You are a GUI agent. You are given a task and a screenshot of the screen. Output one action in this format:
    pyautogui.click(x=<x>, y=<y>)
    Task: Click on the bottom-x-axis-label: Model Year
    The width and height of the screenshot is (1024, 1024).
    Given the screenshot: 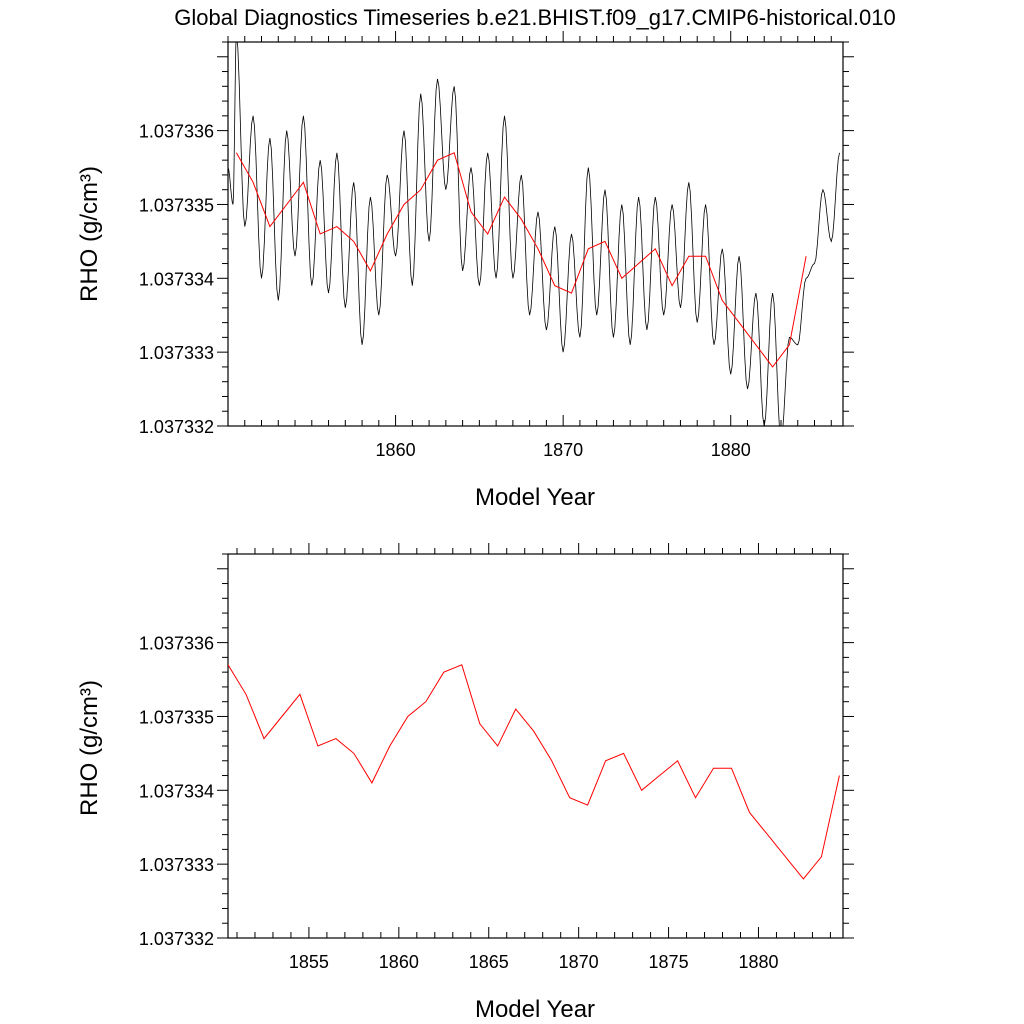 What is the action you would take?
    pyautogui.click(x=535, y=1009)
    